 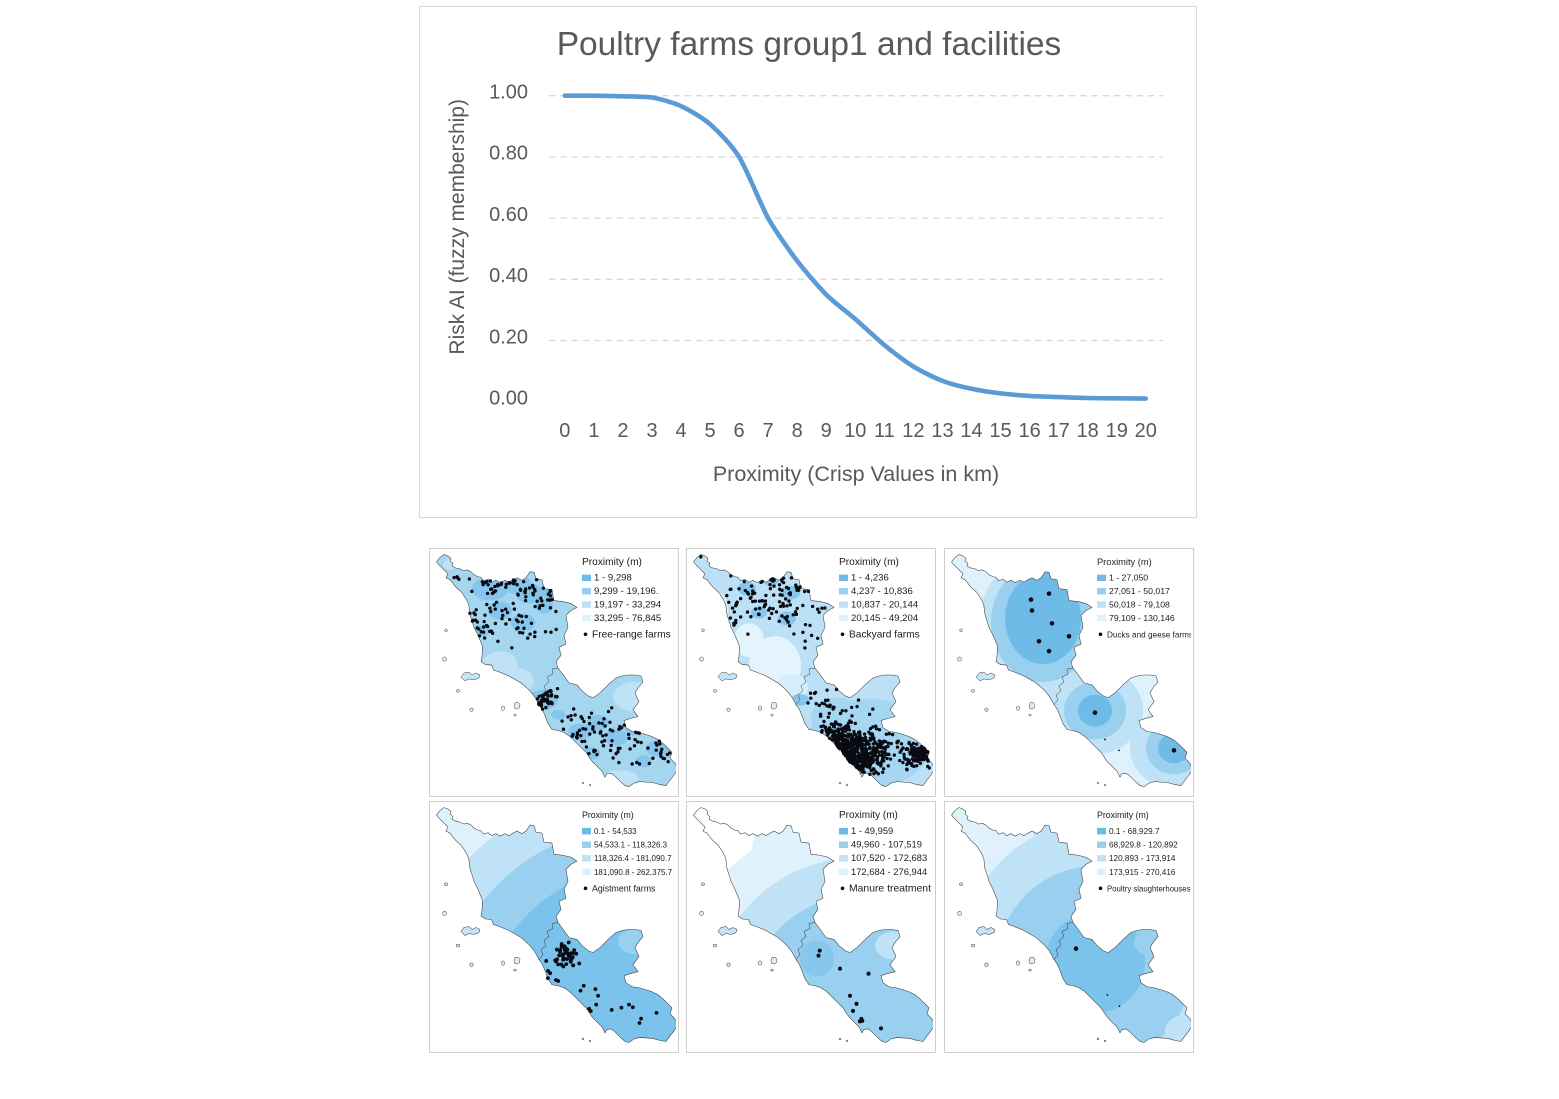 What do you see at coordinates (633, 872) in the screenshot?
I see `svg-text: 181,090.8 - 262,375.7` at bounding box center [633, 872].